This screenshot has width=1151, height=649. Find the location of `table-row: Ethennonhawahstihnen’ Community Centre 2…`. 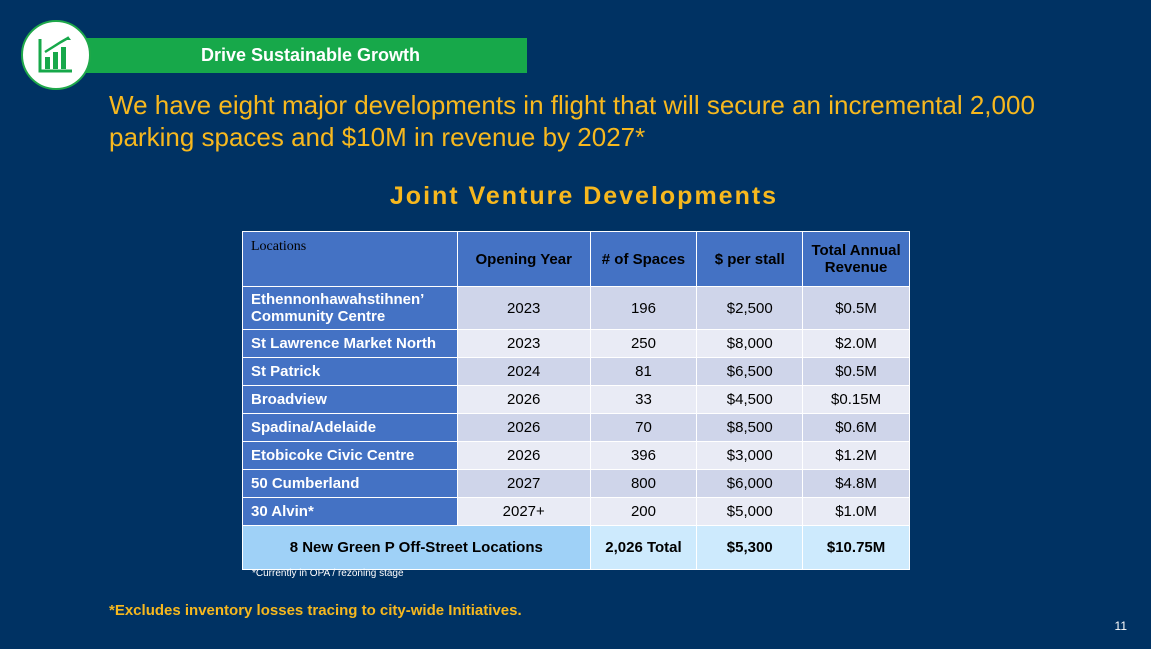

table-row: Ethennonhawahstihnen’ Community Centre 2… is located at coordinates (576, 308).